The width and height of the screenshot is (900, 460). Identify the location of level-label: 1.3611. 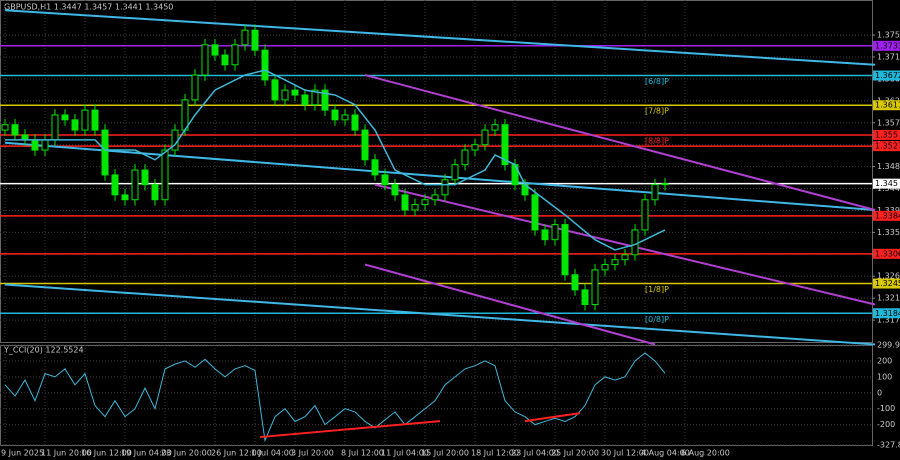
(887, 105).